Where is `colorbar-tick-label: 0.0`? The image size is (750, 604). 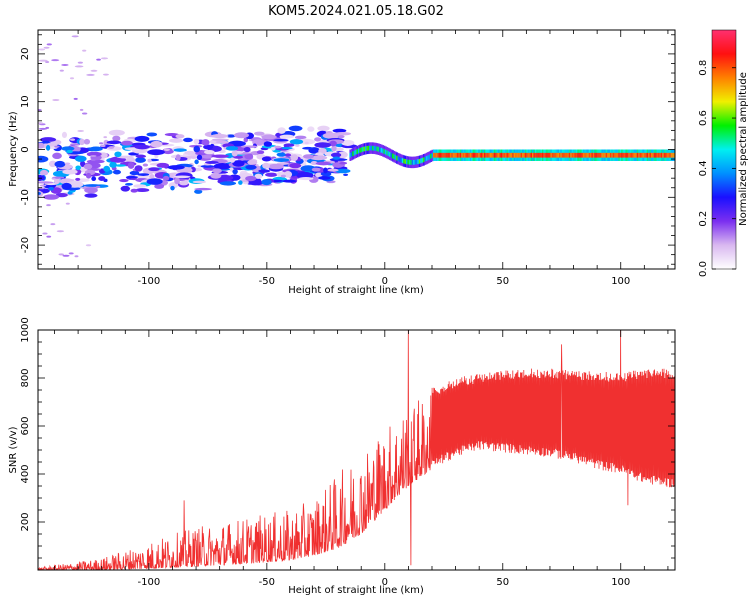 colorbar-tick-label: 0.0 is located at coordinates (703, 269).